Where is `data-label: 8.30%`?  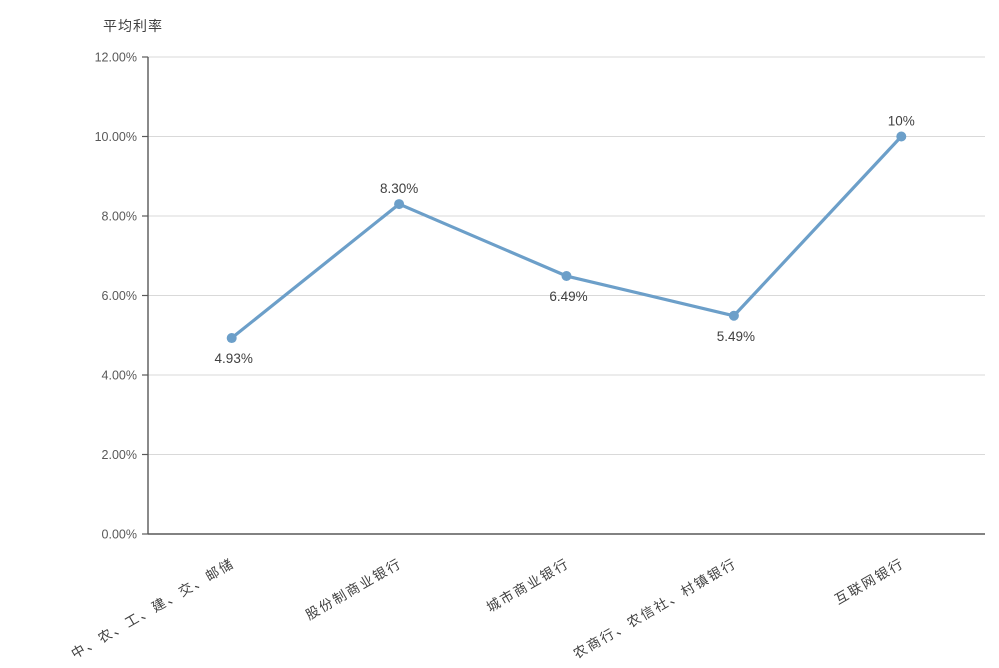
data-label: 8.30% is located at coordinates (399, 188).